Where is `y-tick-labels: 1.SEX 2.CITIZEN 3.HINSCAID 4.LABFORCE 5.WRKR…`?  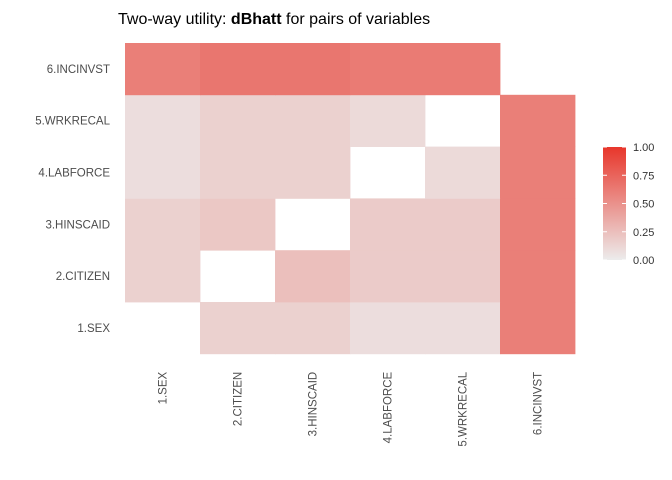
y-tick-labels: 1.SEX 2.CITIZEN 3.HINSCAID 4.LABFORCE 5.WRKR… is located at coordinates (72, 199).